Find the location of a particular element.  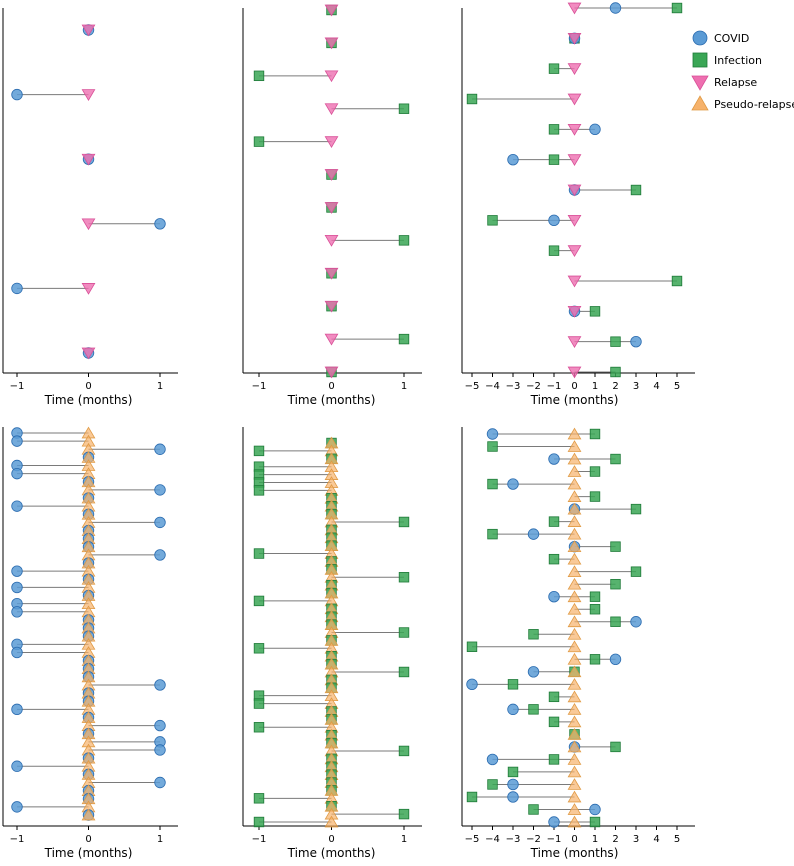

legend-label: Relapse is located at coordinates (735, 82).